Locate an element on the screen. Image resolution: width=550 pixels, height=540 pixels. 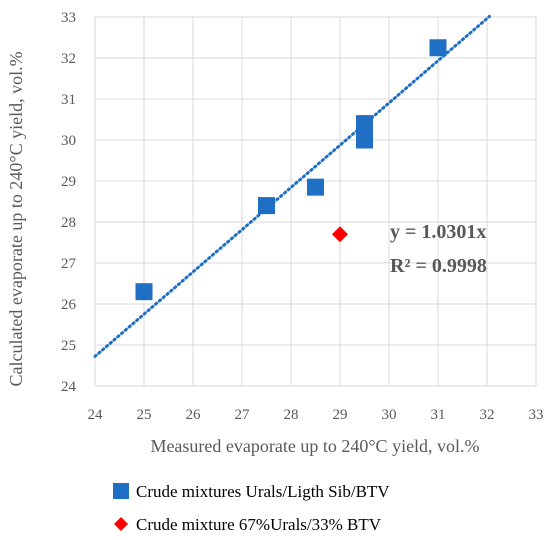
x-tick-label: 31 is located at coordinates (438, 415).